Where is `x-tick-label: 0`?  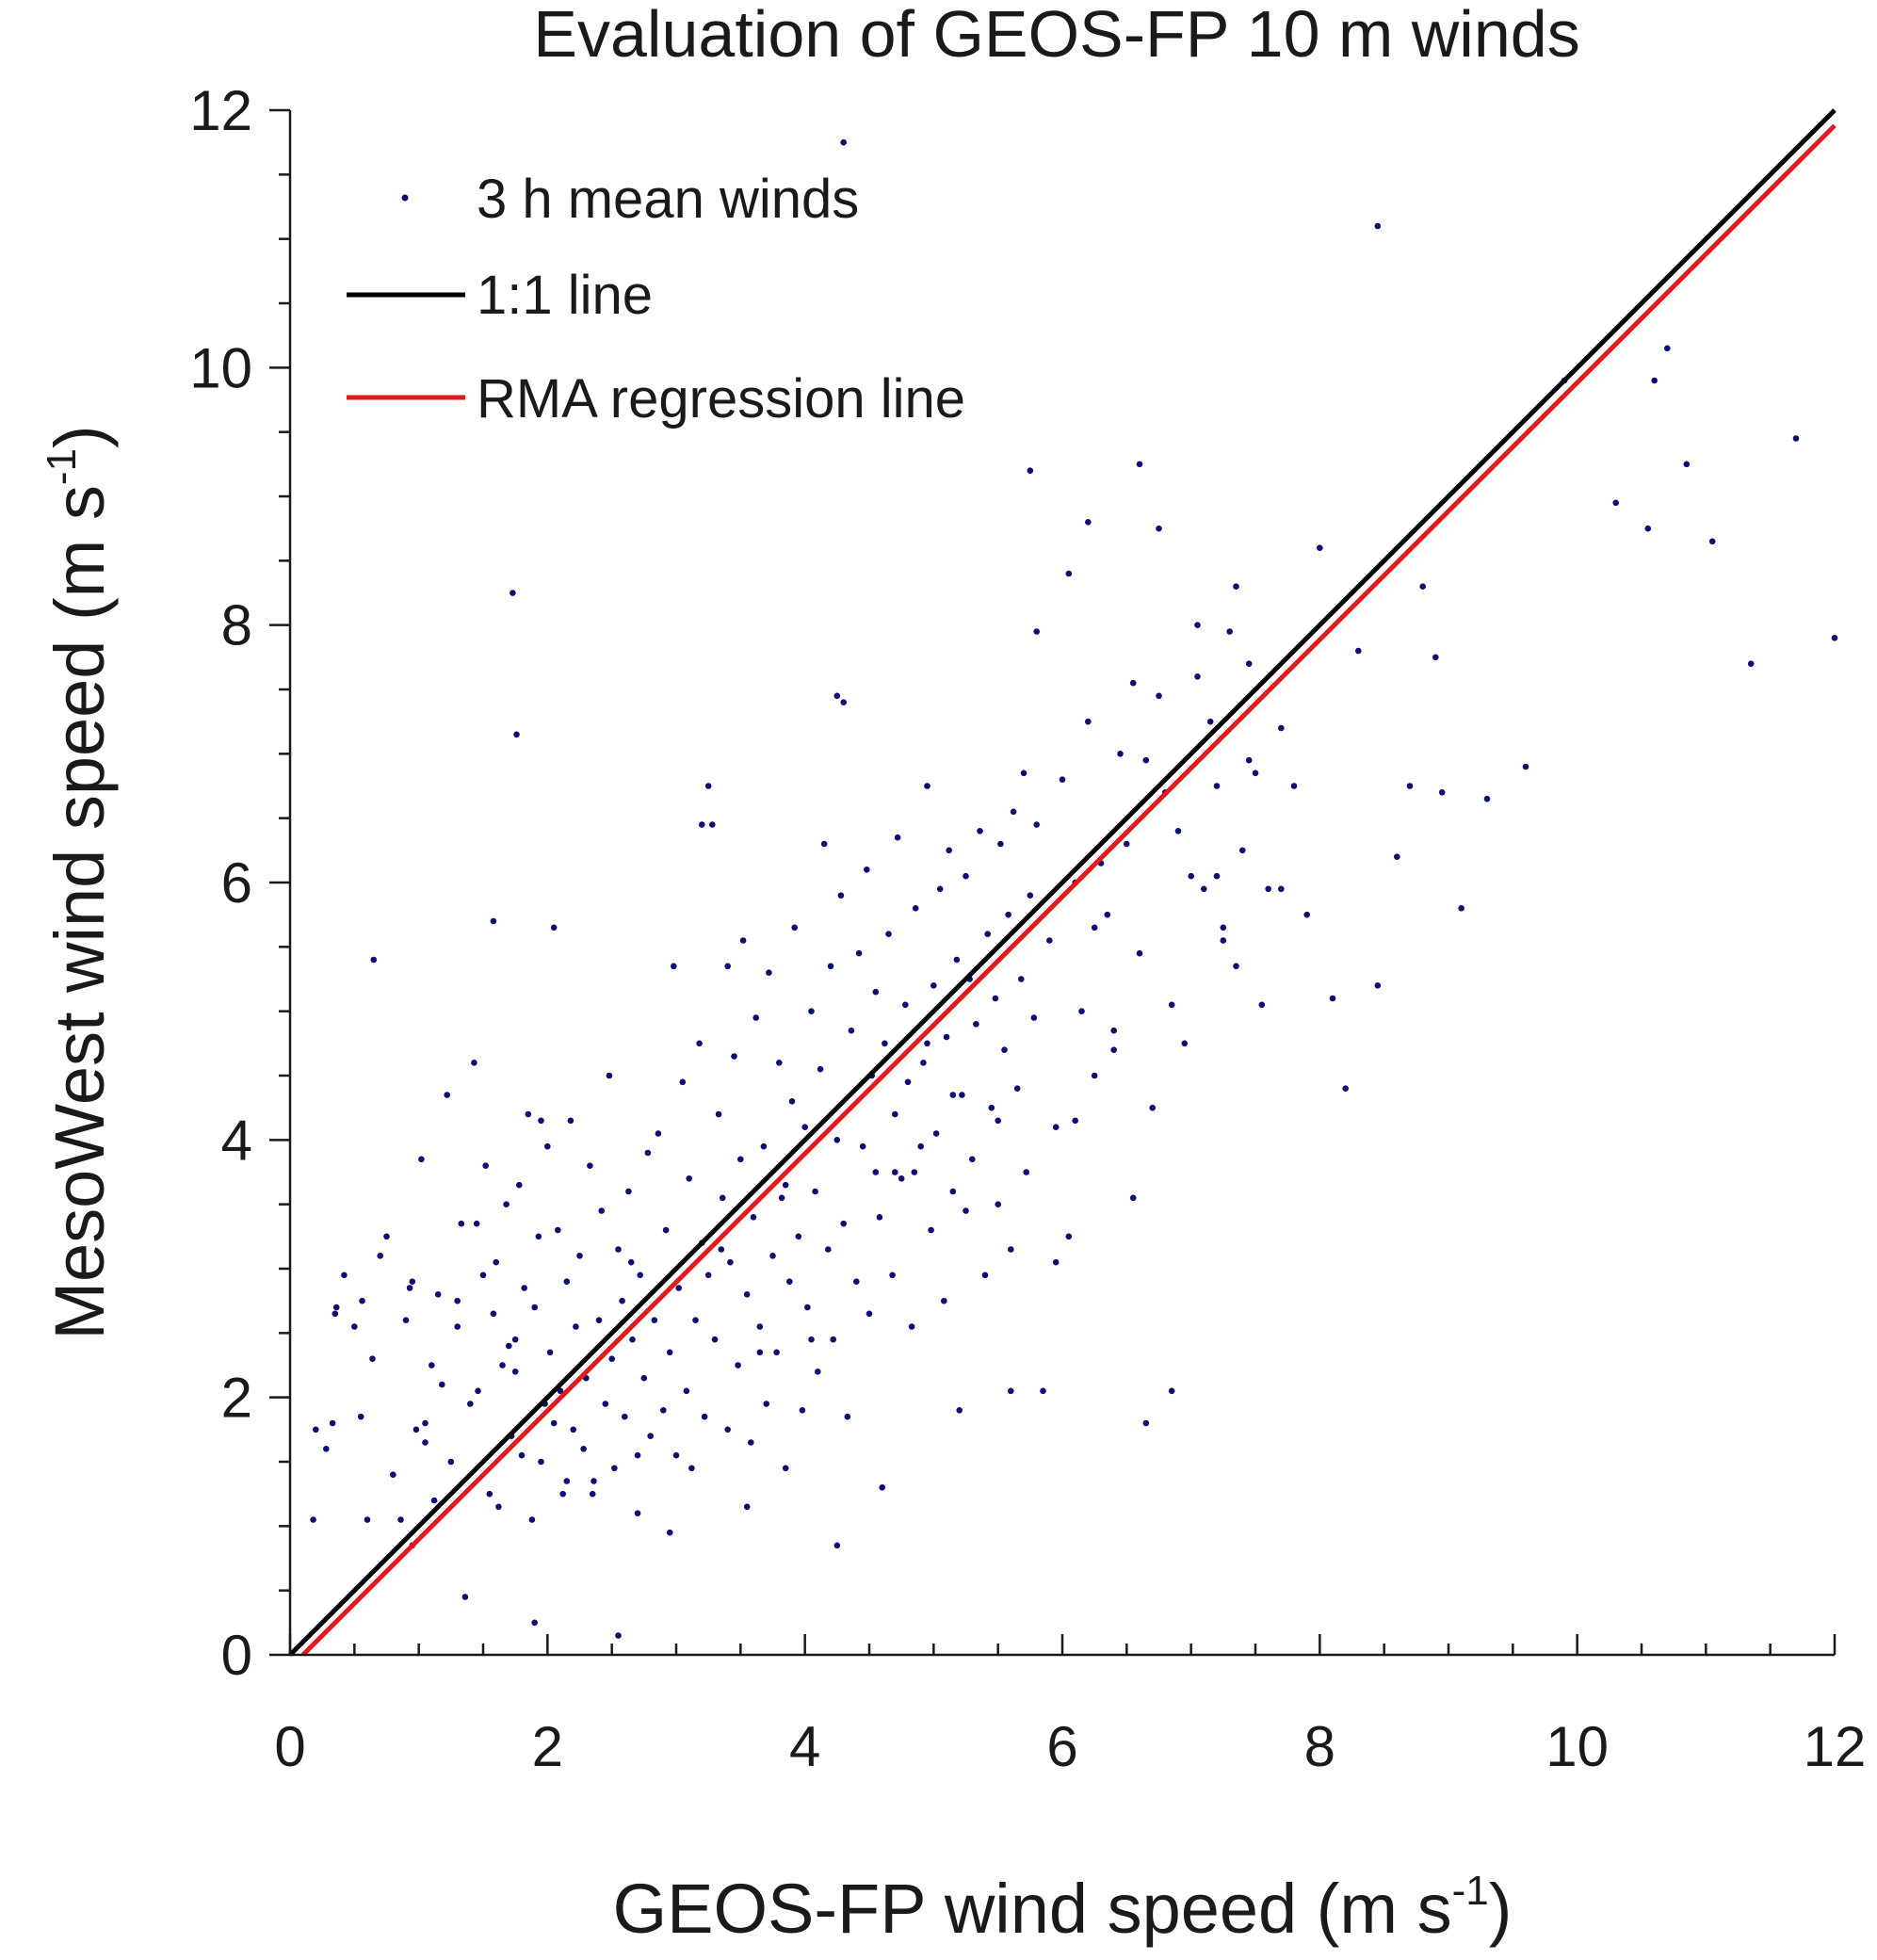 x-tick-label: 0 is located at coordinates (289, 1746).